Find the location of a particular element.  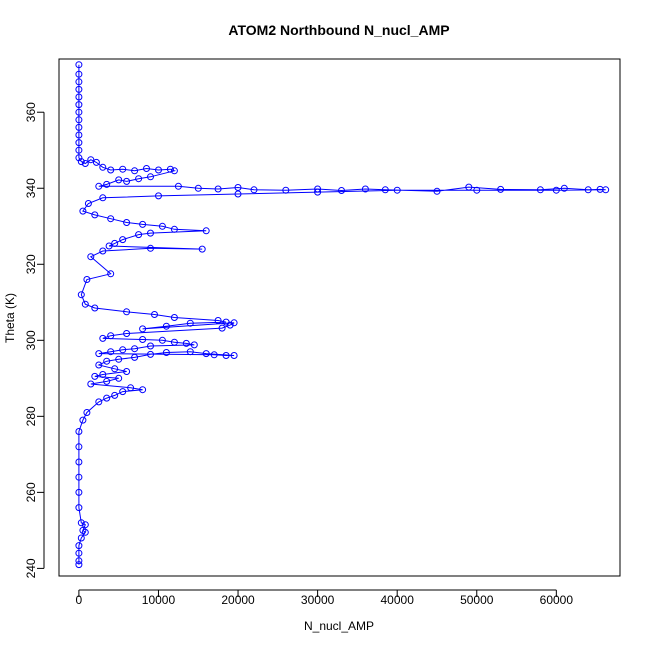

y-tick-label: 280 is located at coordinates (31, 416).